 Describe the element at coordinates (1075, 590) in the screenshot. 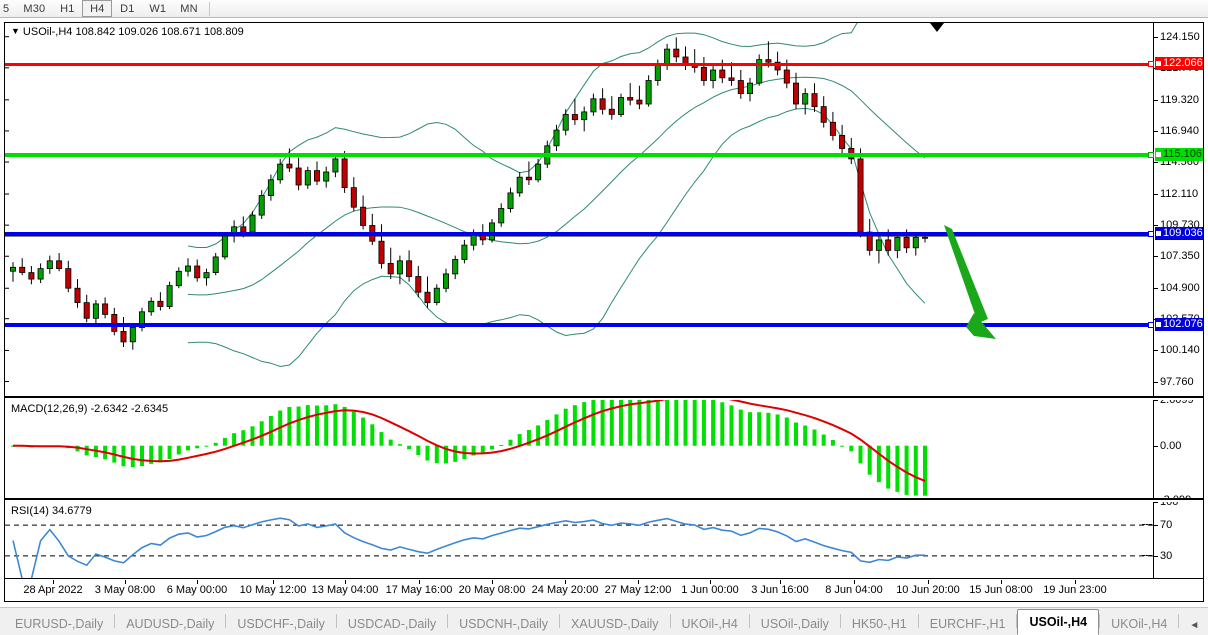

I see `time-axis-label: 19 Jun 23:00` at that location.